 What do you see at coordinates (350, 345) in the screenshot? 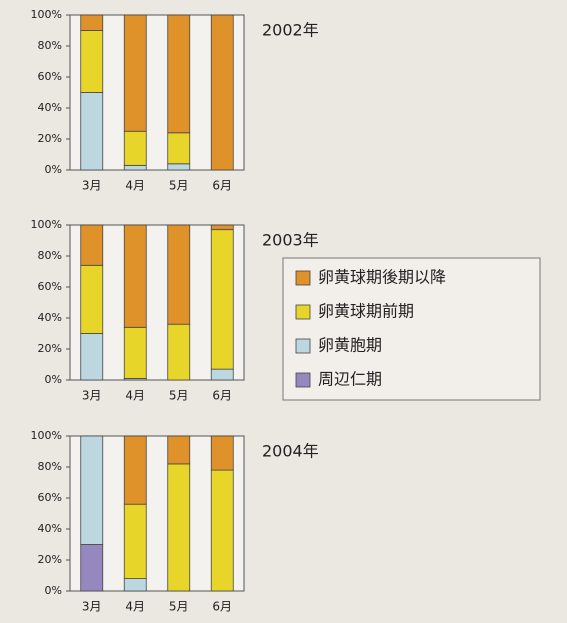
I see `legend-label: 卵黄胞期` at bounding box center [350, 345].